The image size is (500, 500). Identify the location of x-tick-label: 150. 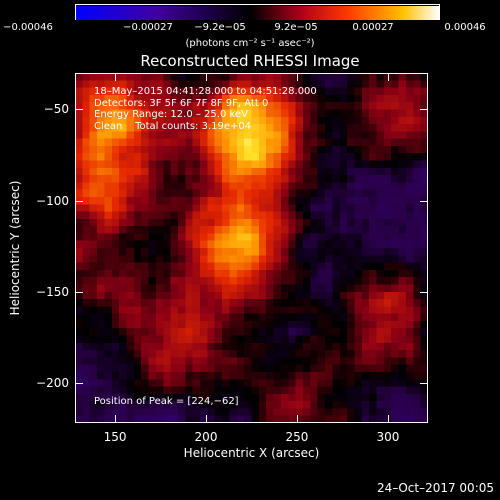
(115, 437).